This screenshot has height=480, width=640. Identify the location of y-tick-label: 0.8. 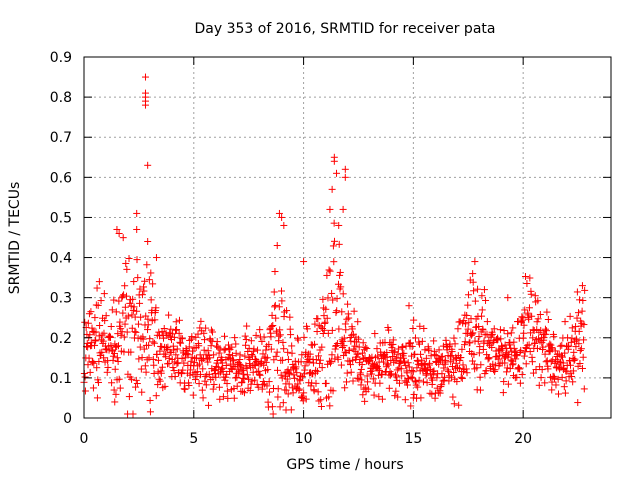
(61, 98).